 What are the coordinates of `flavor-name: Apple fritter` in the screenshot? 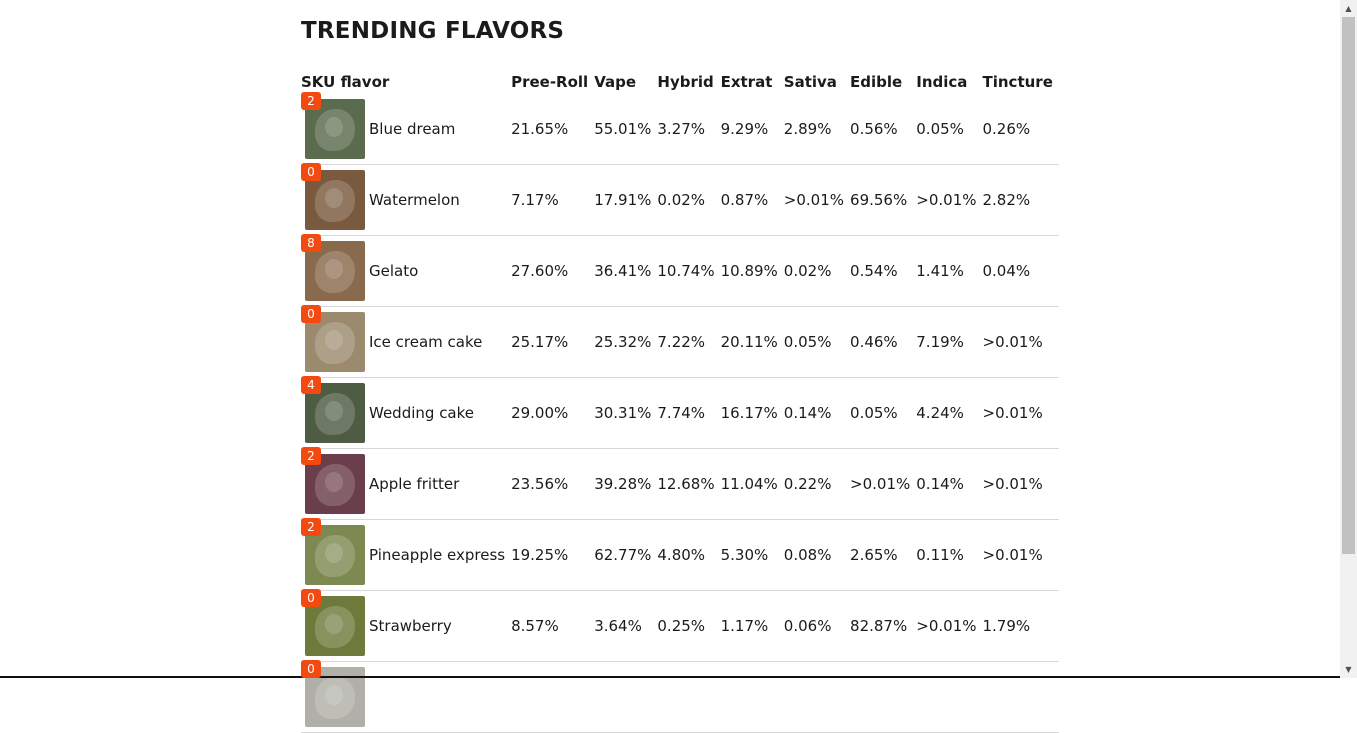 It's located at (414, 484).